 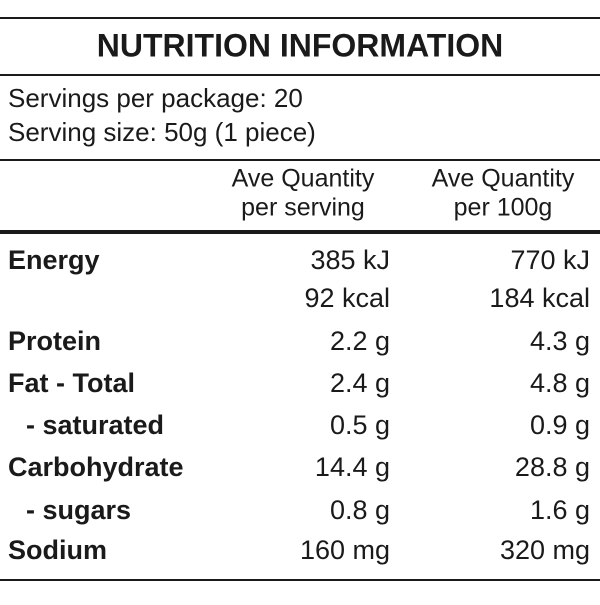 I want to click on cell-value: 0.9 g, so click(x=560, y=425).